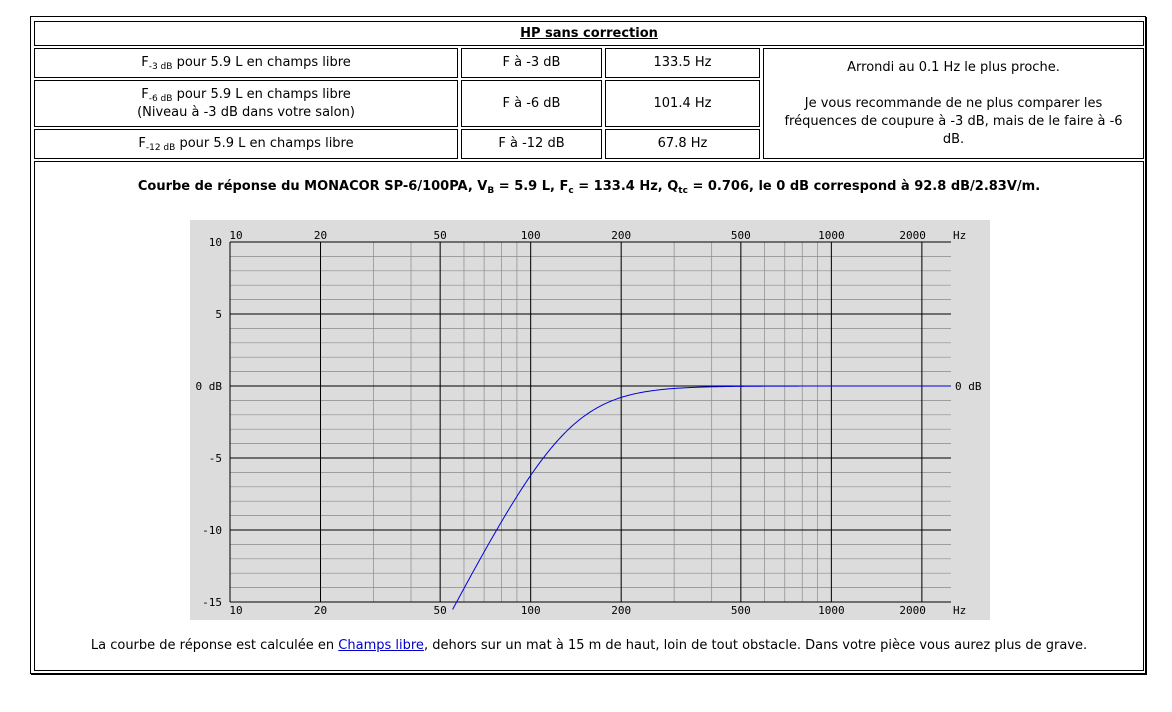  I want to click on x-tick-label-top: 50, so click(440, 235).